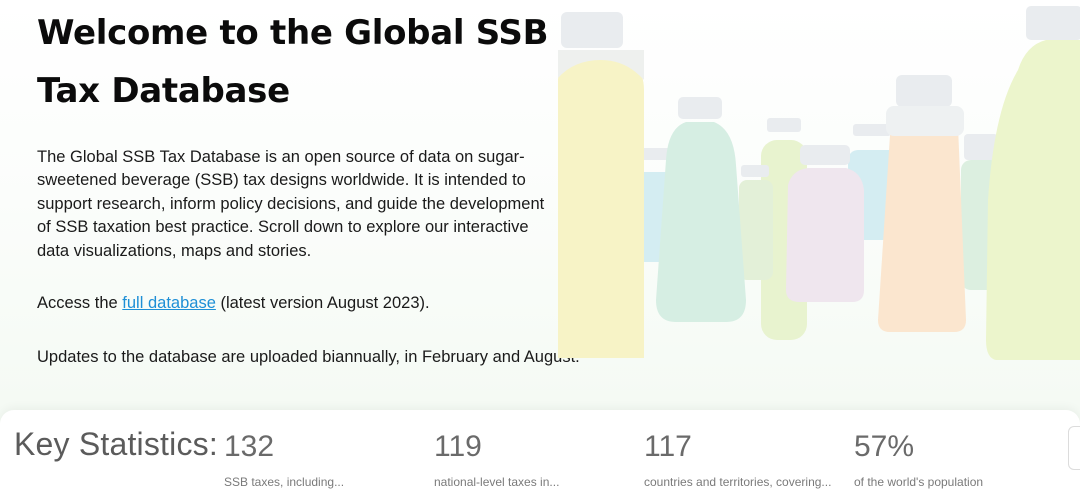 This screenshot has height=497, width=1080. I want to click on stat-population: 57% of the world's population, so click(949, 459).